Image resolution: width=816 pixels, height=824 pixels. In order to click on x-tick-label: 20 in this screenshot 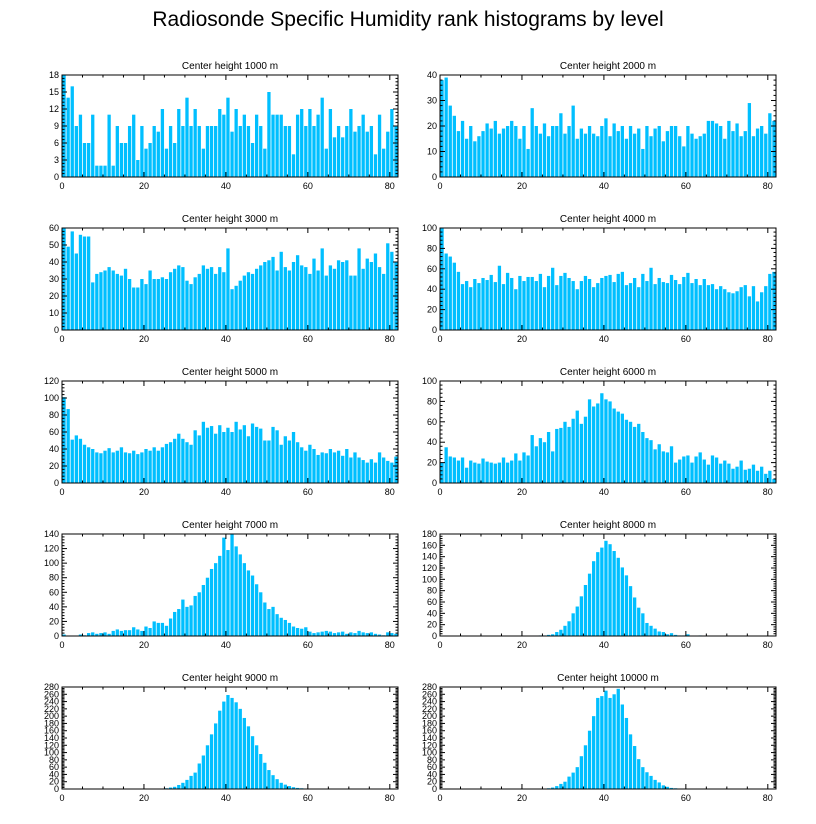, I will do `click(144, 492)`.